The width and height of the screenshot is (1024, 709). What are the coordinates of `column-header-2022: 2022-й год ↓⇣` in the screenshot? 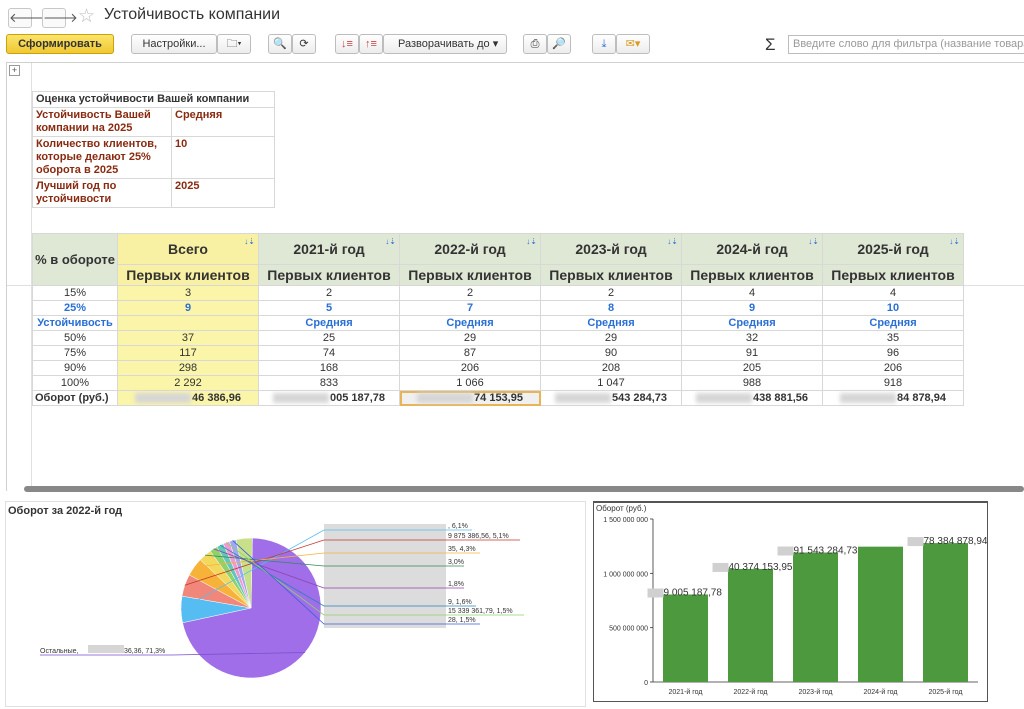 It's located at (470, 249).